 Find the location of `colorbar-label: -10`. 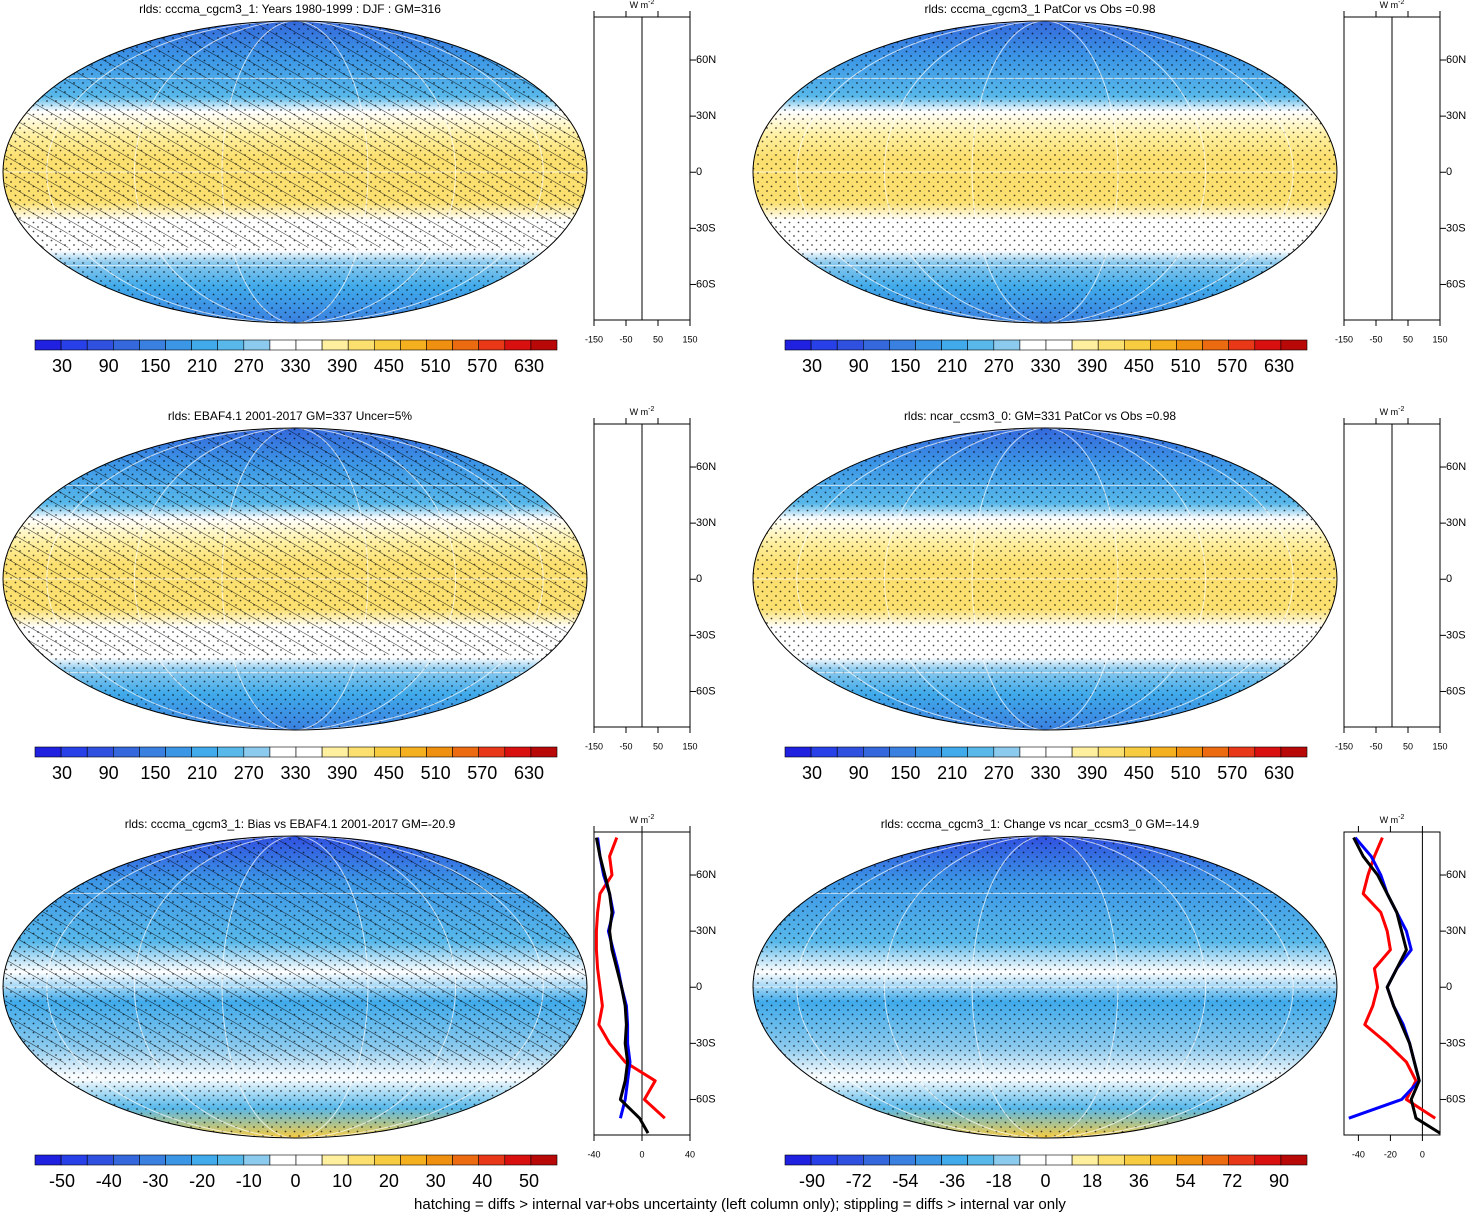

colorbar-label: -10 is located at coordinates (249, 1181).